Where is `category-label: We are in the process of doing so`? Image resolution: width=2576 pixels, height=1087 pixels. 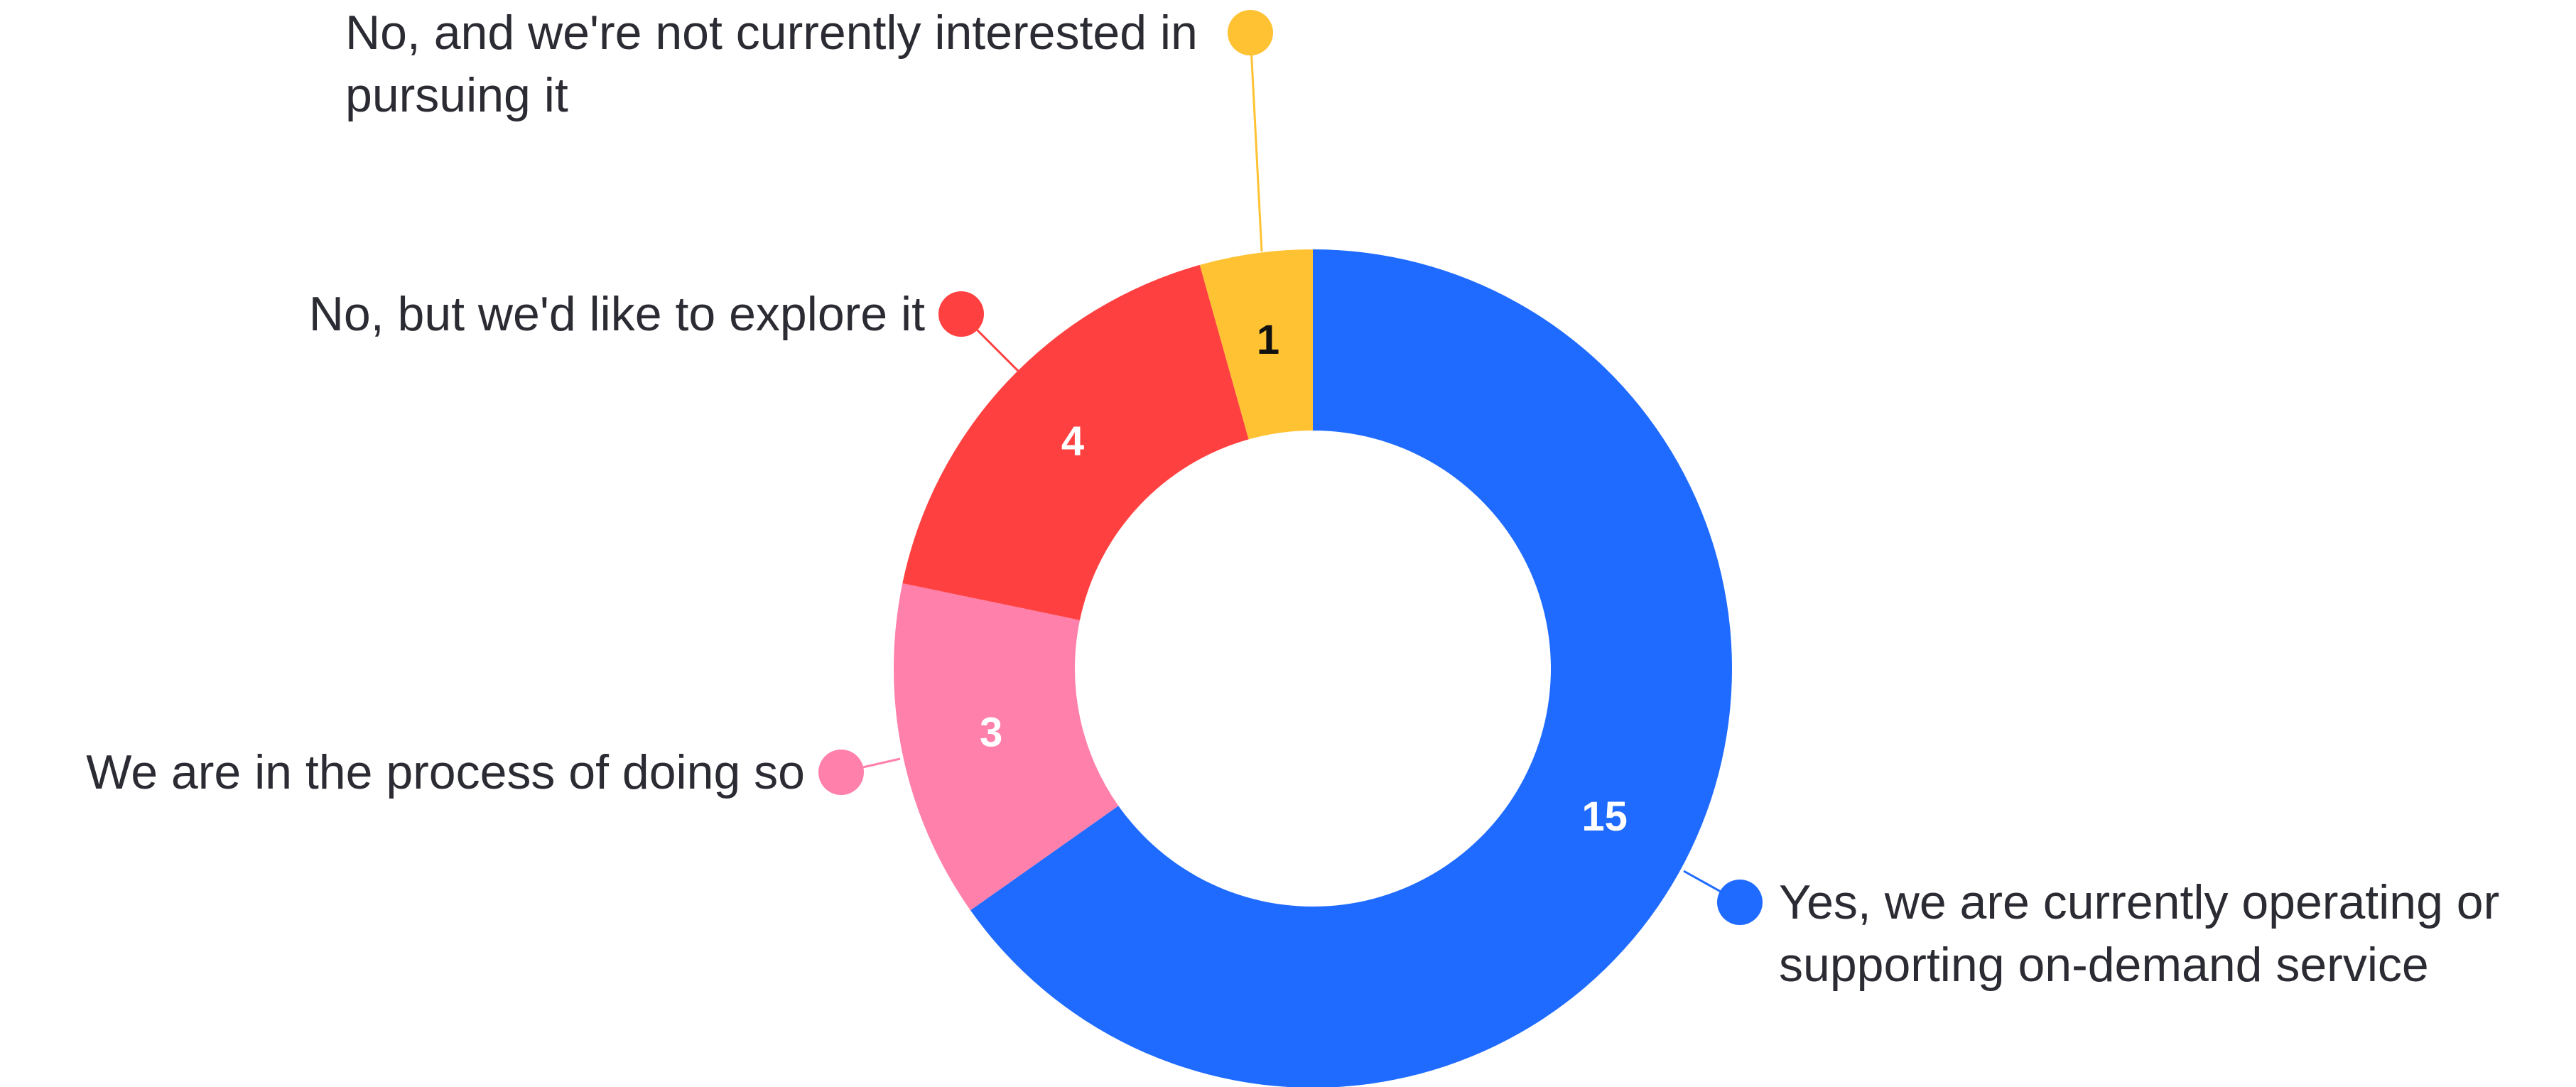 category-label: We are in the process of doing so is located at coordinates (446, 772).